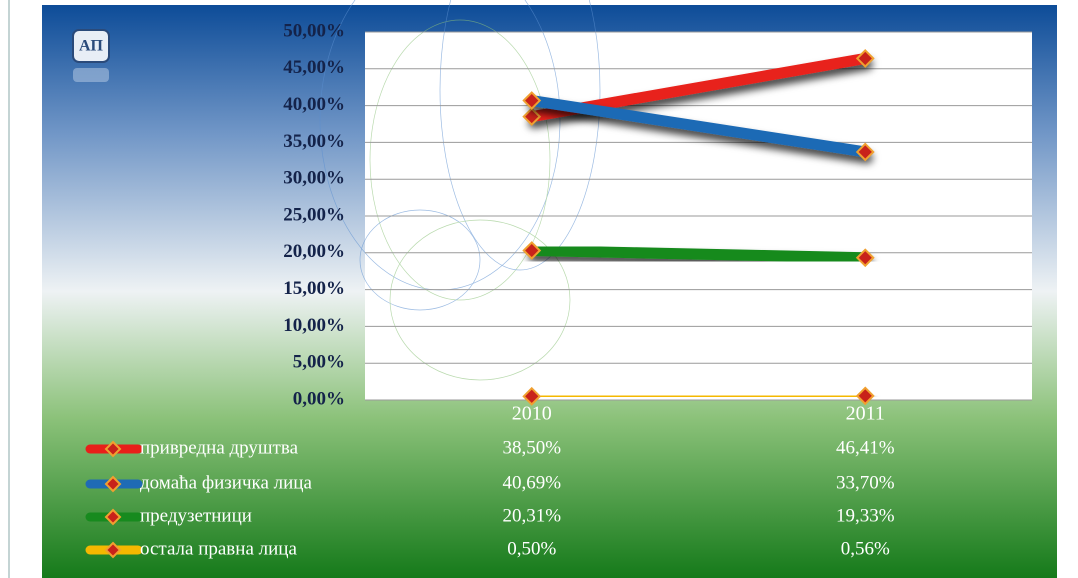 The height and width of the screenshot is (578, 1078). I want to click on y-tick-label: 5,00%, so click(319, 362).